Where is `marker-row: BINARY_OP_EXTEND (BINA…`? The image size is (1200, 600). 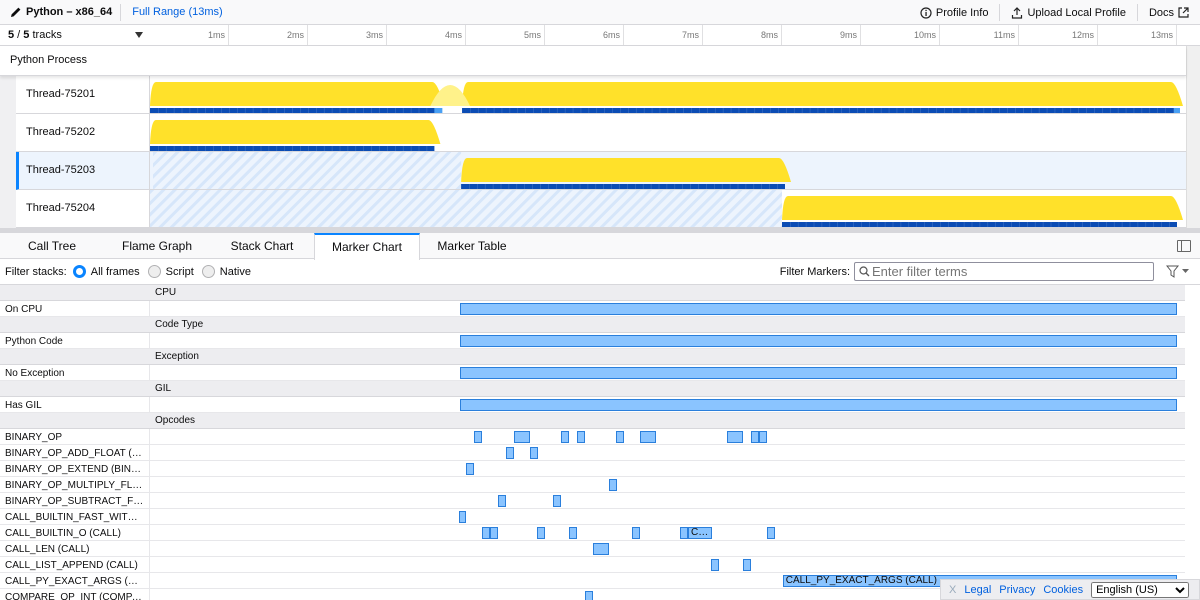
marker-row: BINARY_OP_EXTEND (BINA… is located at coordinates (592, 469).